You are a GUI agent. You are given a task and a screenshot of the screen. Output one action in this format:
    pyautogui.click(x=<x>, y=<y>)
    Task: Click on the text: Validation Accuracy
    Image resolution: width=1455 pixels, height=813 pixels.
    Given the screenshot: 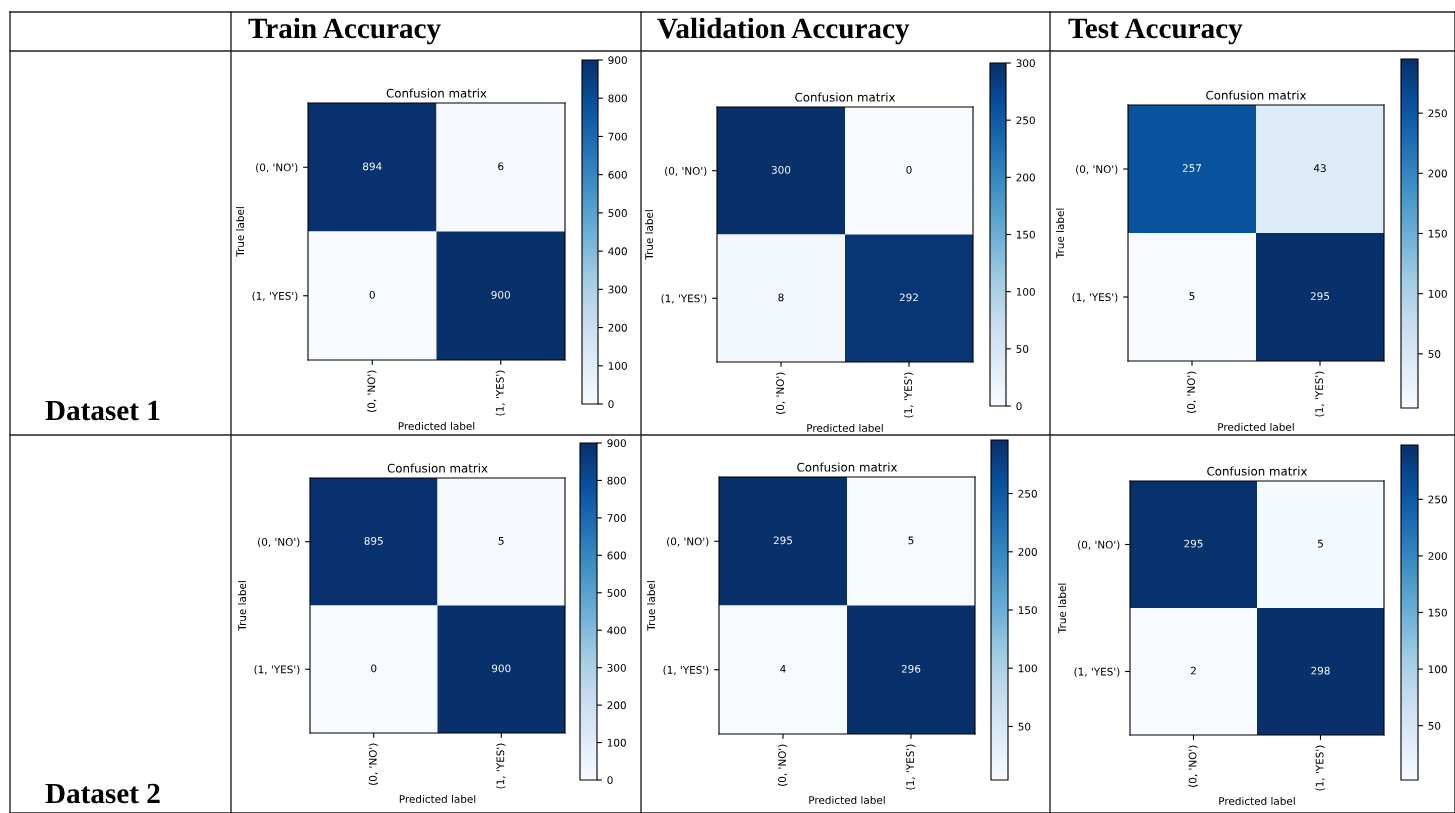 What is the action you would take?
    pyautogui.click(x=783, y=31)
    